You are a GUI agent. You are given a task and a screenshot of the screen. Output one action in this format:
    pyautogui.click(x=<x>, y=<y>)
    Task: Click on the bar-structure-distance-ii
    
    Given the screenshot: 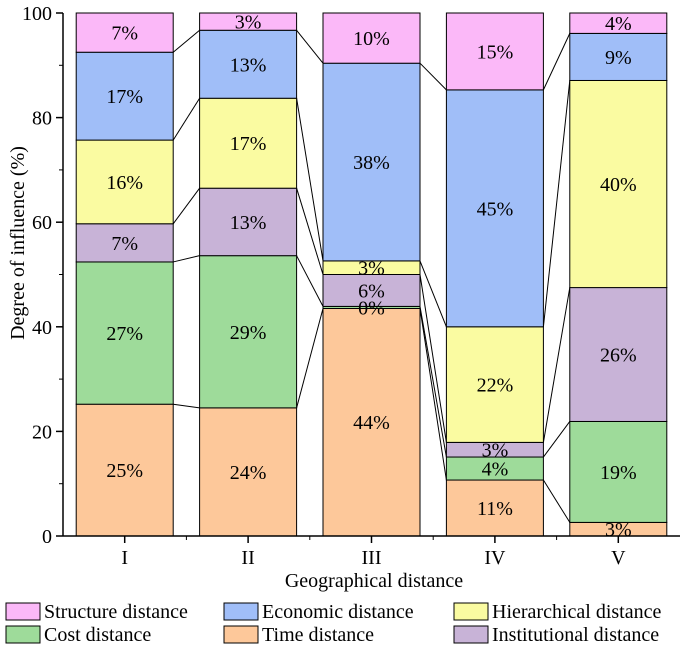 What is the action you would take?
    pyautogui.click(x=248, y=21)
    